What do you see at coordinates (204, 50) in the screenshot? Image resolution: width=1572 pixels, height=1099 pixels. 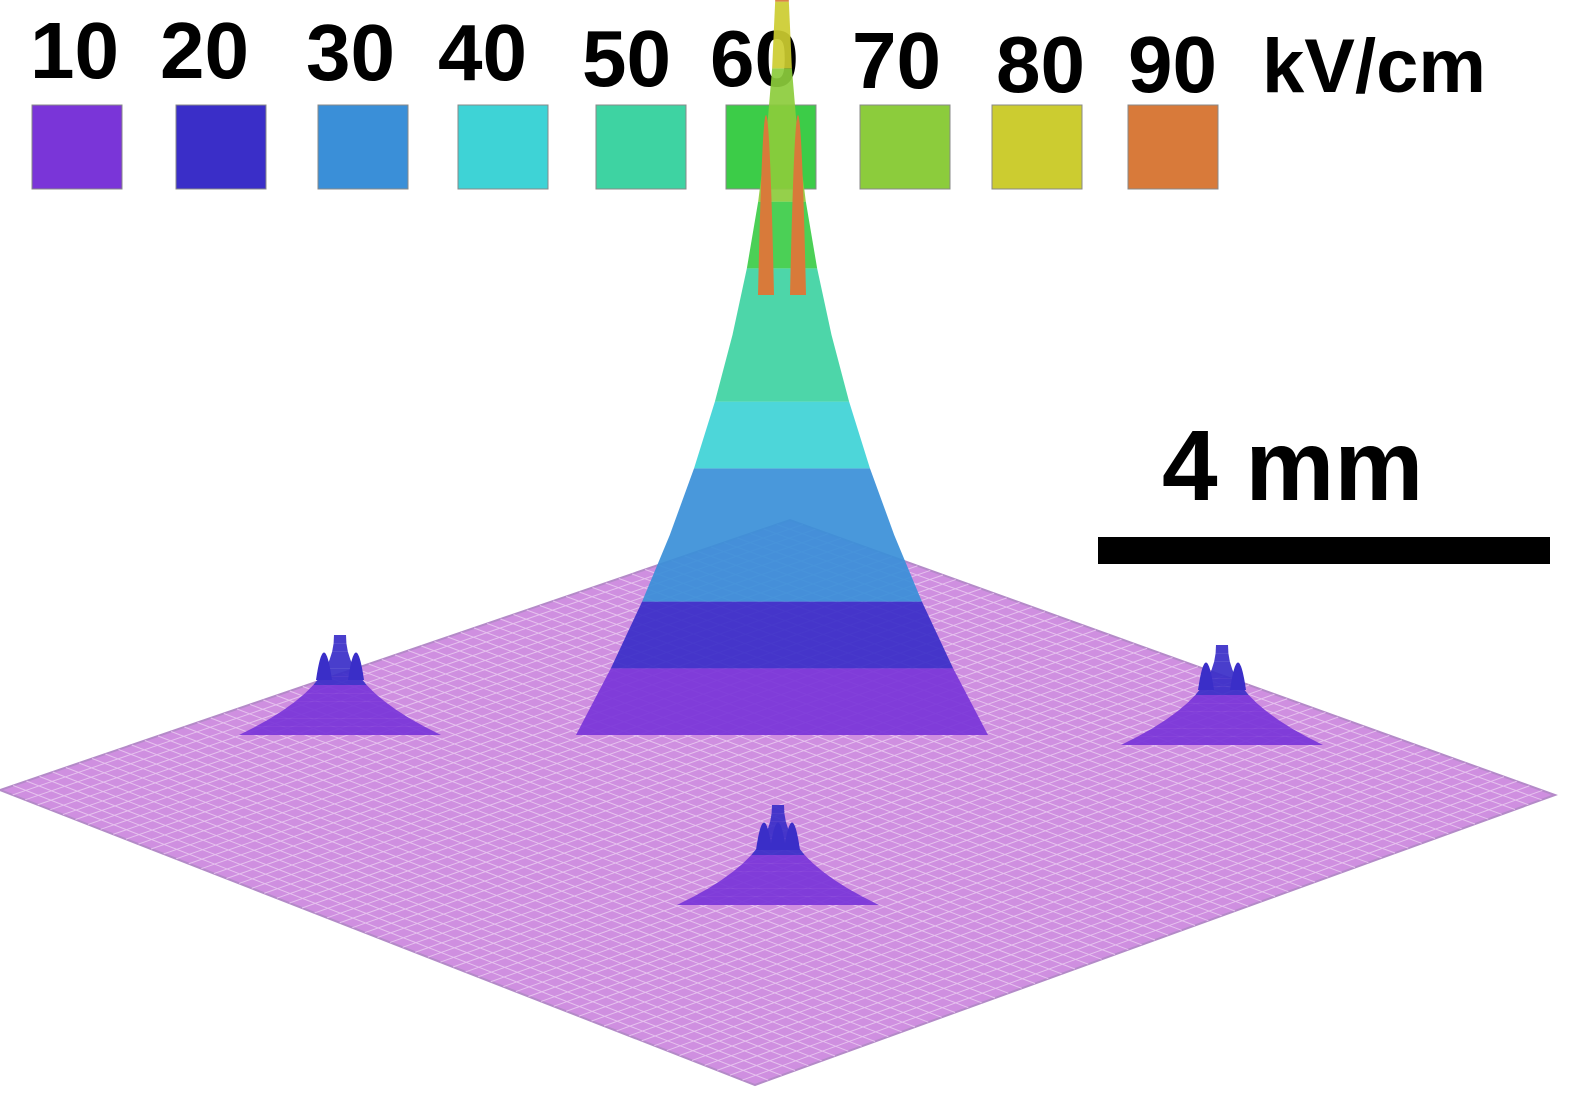 I see `colorbar-label-20: 20` at bounding box center [204, 50].